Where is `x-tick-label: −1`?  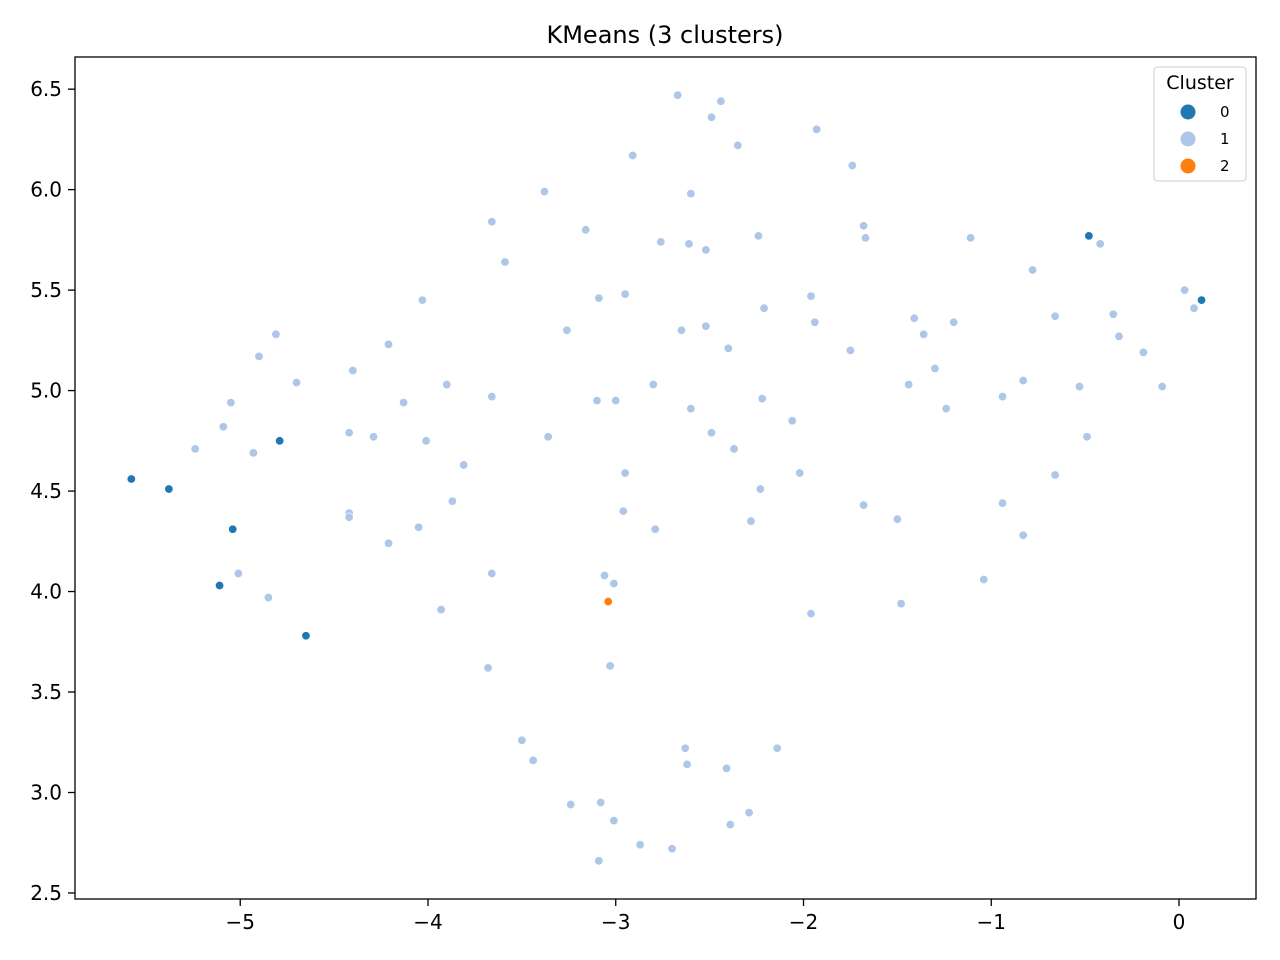 x-tick-label: −1 is located at coordinates (991, 922).